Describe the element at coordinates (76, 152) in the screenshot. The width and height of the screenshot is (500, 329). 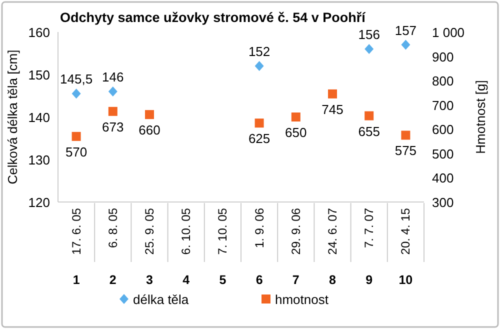
I see `data-label: 570` at that location.